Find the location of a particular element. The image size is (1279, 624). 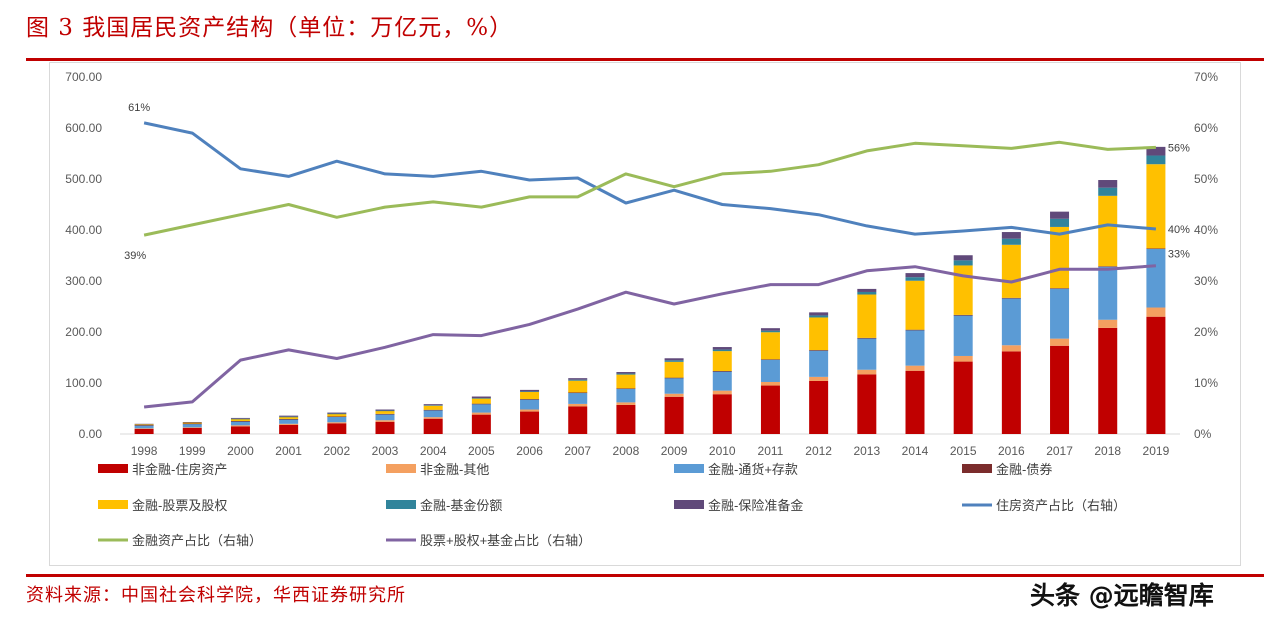

x-tick-label: 2013 is located at coordinates (866, 451).